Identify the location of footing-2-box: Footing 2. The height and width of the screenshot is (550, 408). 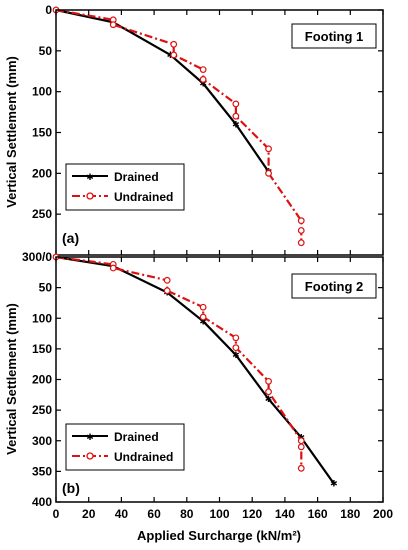
(334, 286).